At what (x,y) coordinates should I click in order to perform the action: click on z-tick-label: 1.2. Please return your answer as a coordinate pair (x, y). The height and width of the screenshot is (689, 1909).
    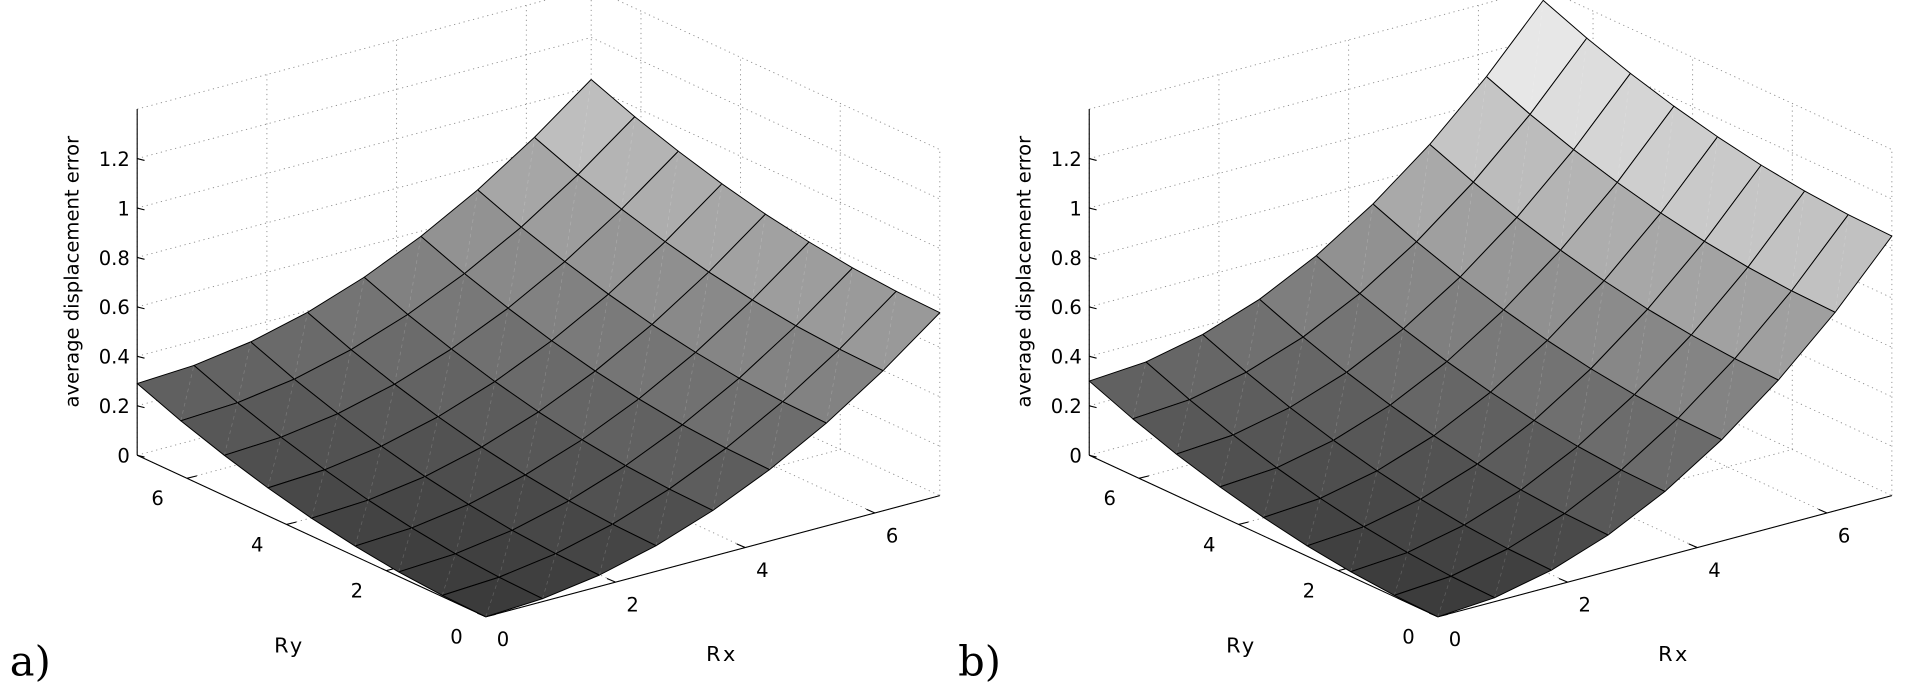
    Looking at the image, I should click on (114, 159).